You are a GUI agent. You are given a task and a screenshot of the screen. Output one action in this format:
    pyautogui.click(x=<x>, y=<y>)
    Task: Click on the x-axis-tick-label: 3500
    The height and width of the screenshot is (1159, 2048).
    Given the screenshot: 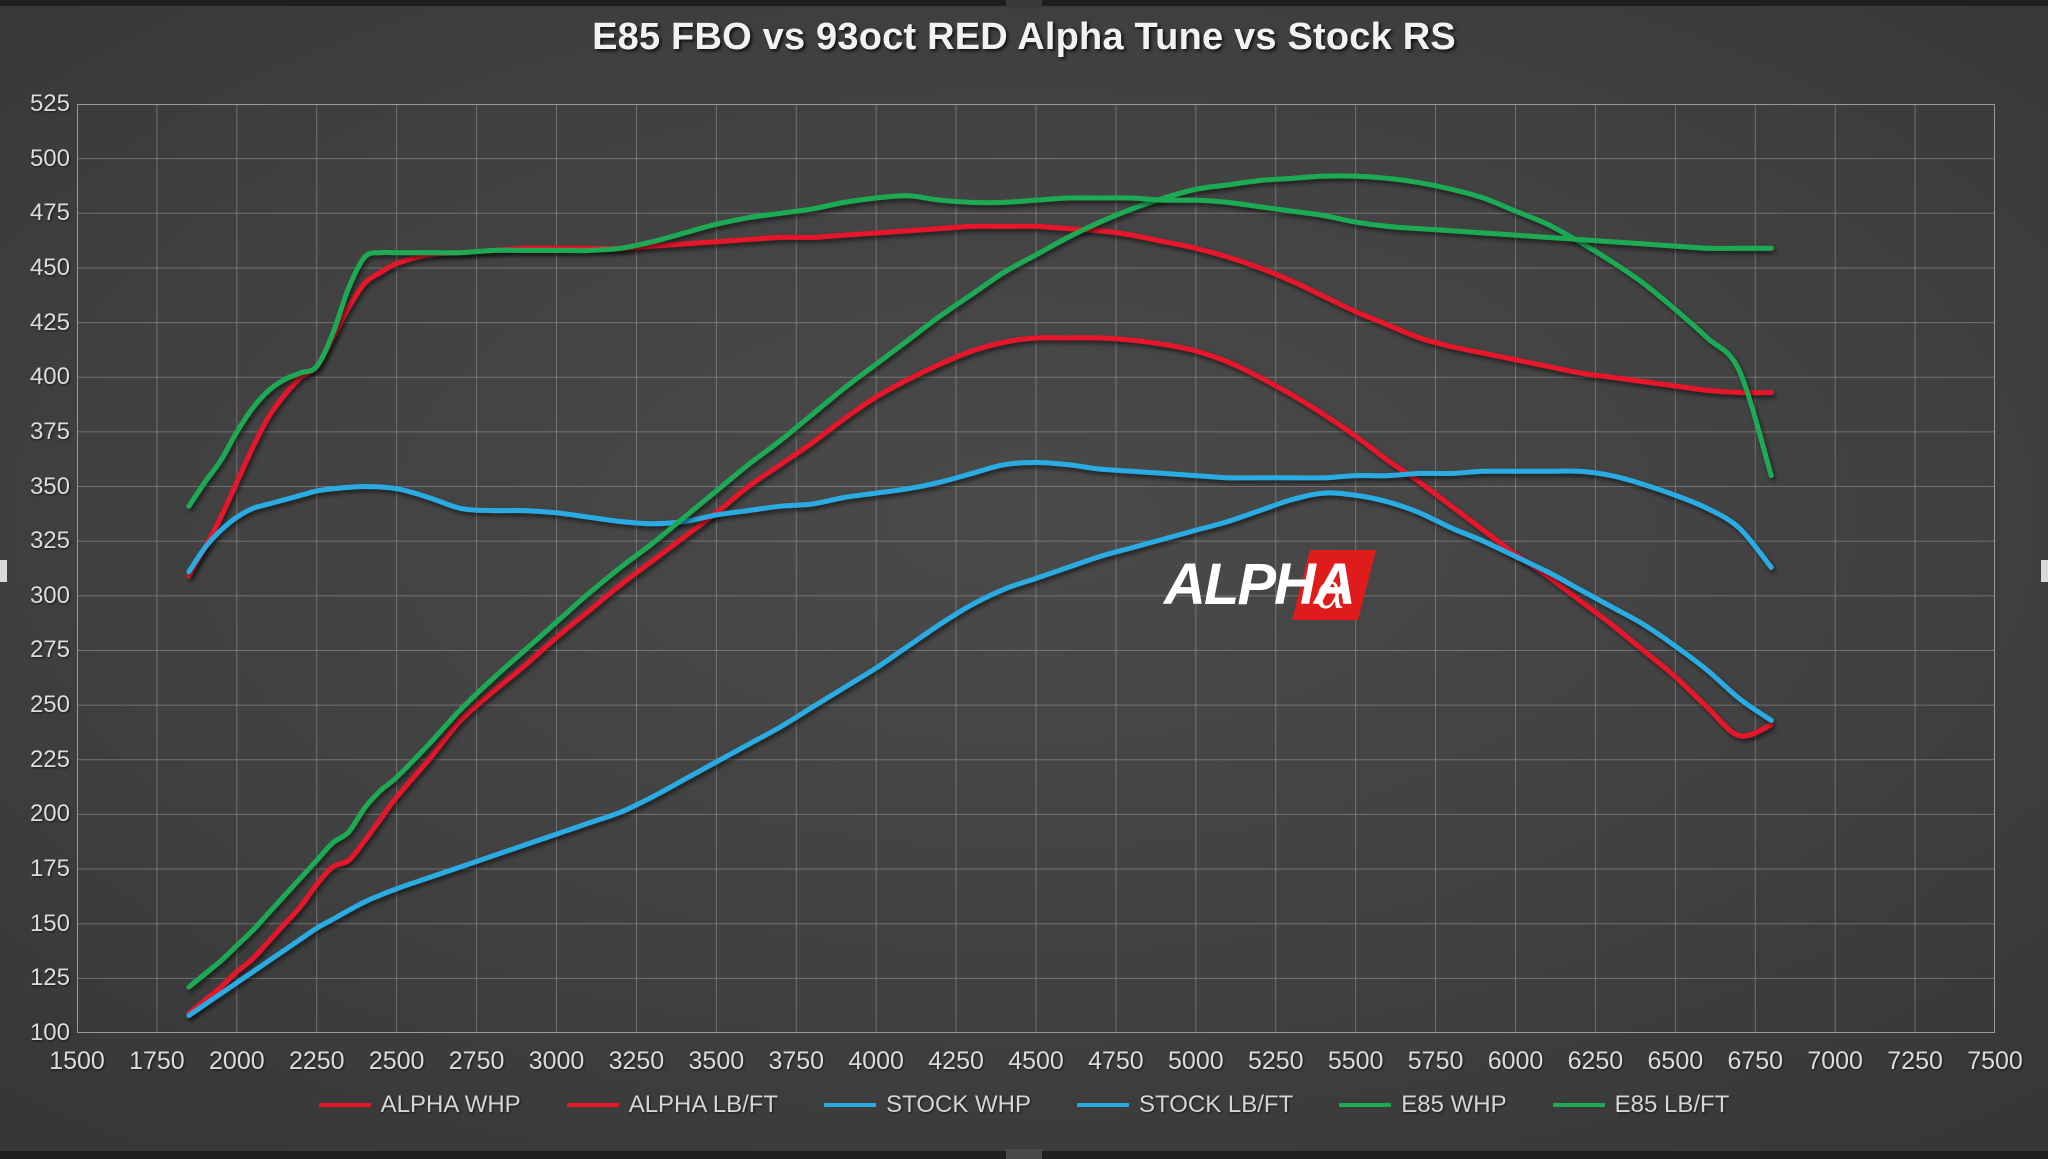 What is the action you would take?
    pyautogui.click(x=716, y=1061)
    